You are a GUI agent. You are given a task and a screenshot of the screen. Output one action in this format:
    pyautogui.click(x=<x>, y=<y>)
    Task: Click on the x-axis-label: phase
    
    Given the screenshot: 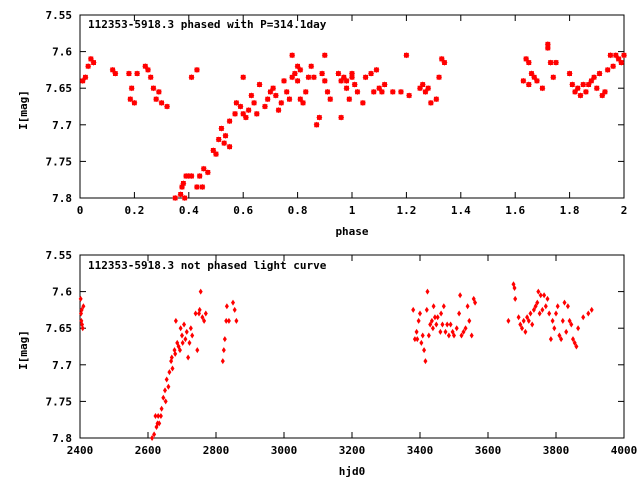 What is the action you would take?
    pyautogui.click(x=351, y=231)
    